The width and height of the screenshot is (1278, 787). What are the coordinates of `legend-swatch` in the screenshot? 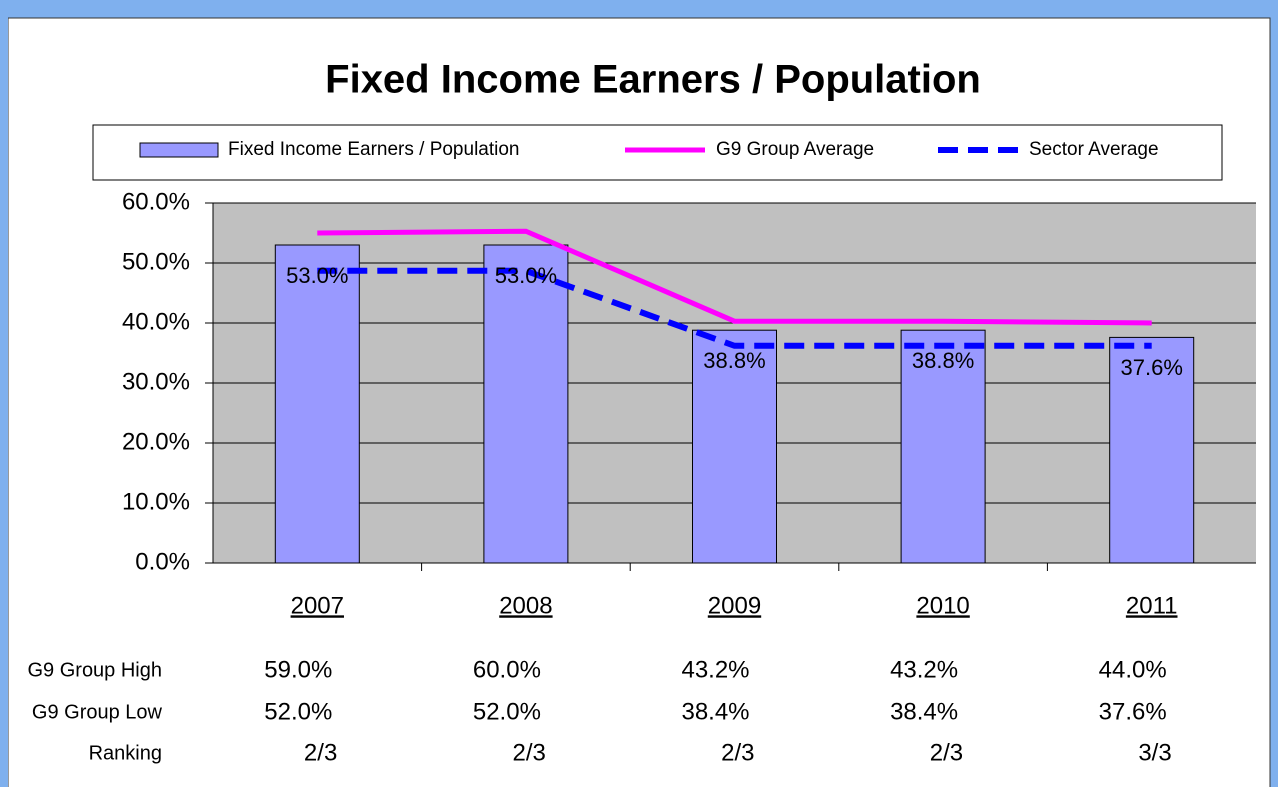 It's located at (179, 150).